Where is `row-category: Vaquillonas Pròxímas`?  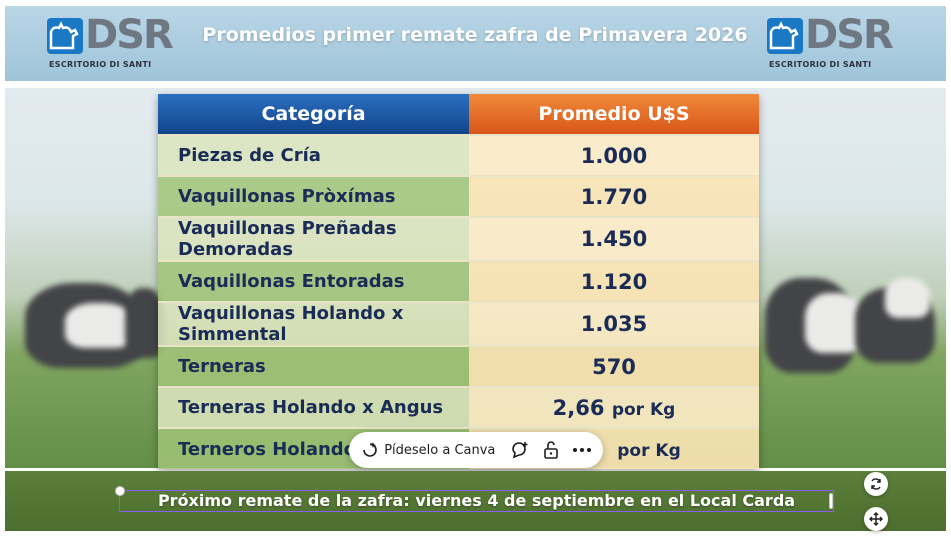
row-category: Vaquillonas Pròxímas is located at coordinates (313, 196).